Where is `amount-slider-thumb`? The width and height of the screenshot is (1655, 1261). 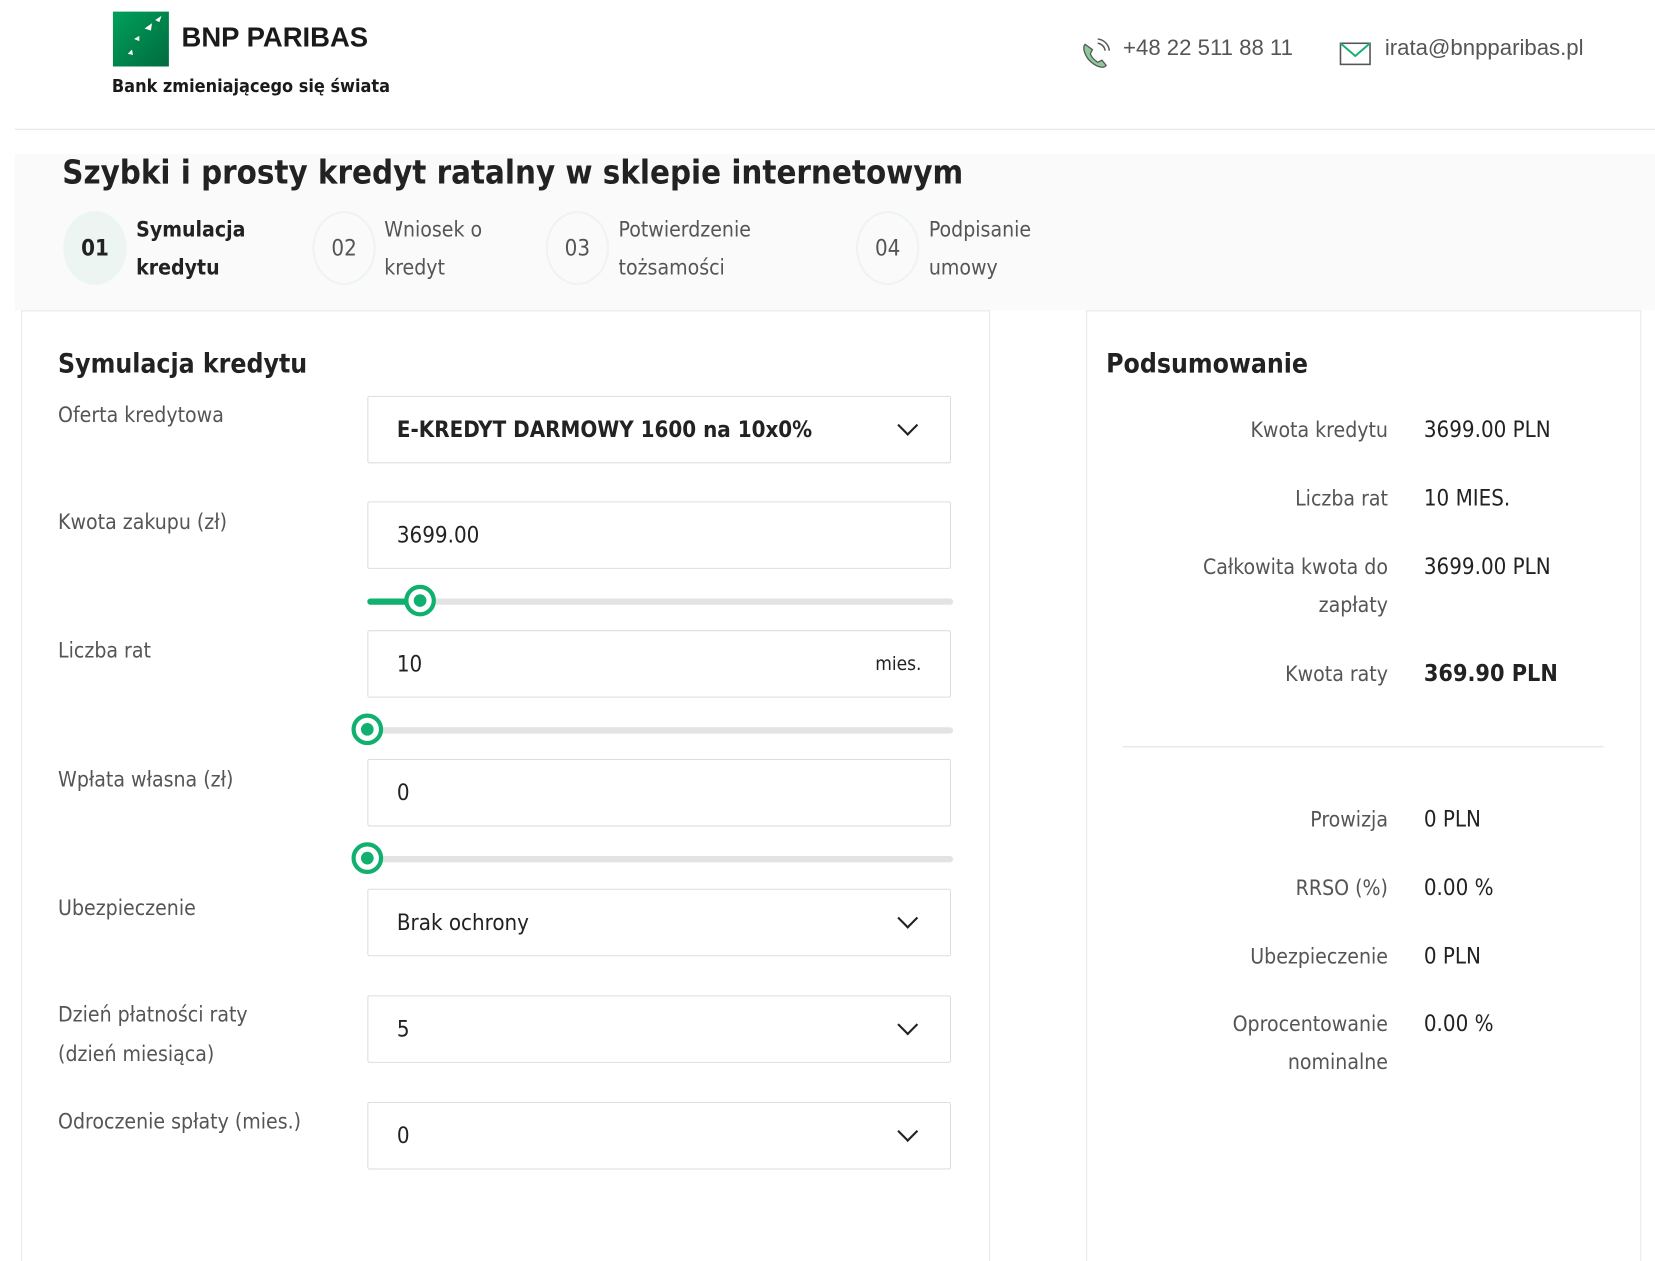
amount-slider-thumb is located at coordinates (420, 600).